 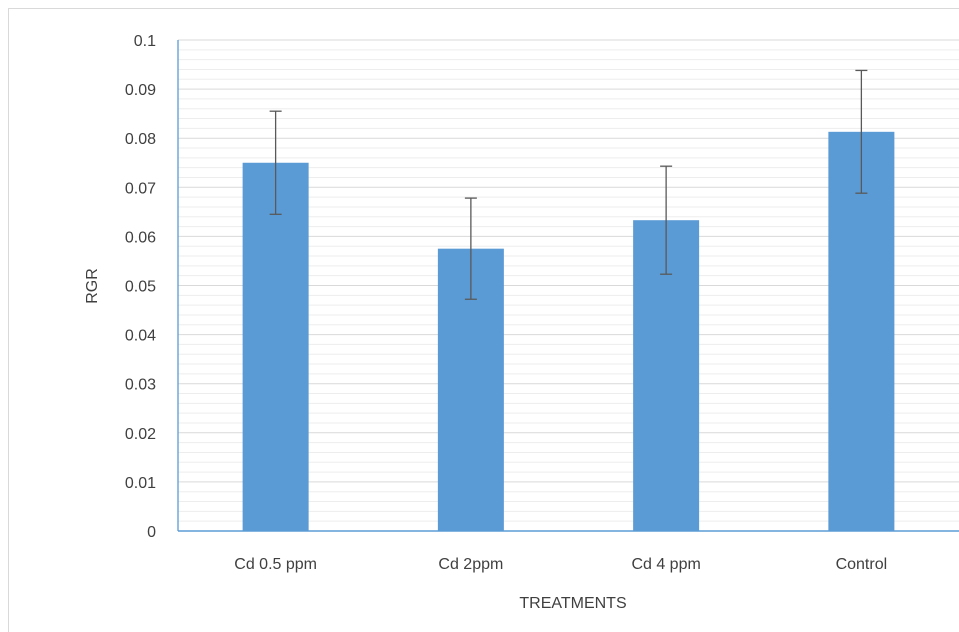 I want to click on y-tick-label: 0.01, so click(x=140, y=483).